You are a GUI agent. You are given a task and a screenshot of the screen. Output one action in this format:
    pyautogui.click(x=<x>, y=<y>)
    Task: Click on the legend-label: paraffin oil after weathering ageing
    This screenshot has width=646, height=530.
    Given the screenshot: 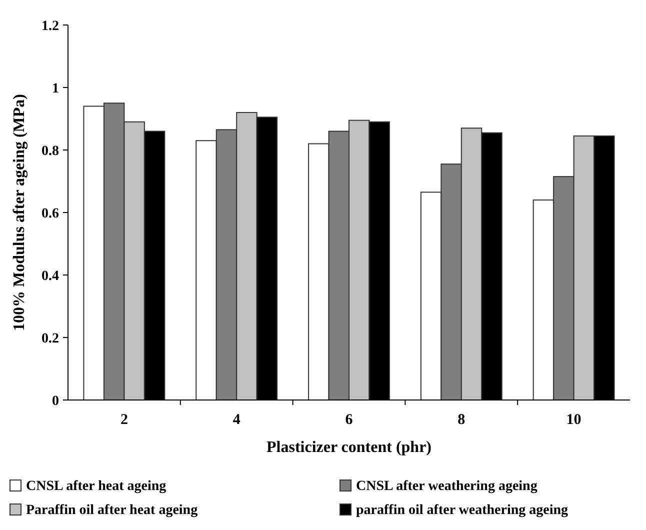 What is the action you would take?
    pyautogui.click(x=462, y=510)
    